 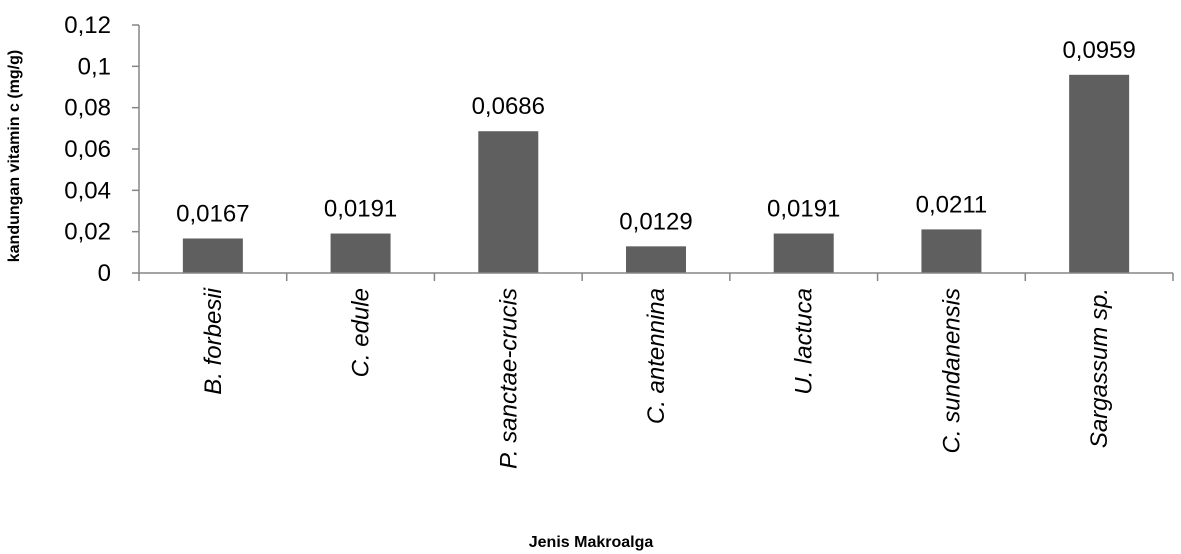 I want to click on y-tick-label: 0,02, so click(x=87, y=232).